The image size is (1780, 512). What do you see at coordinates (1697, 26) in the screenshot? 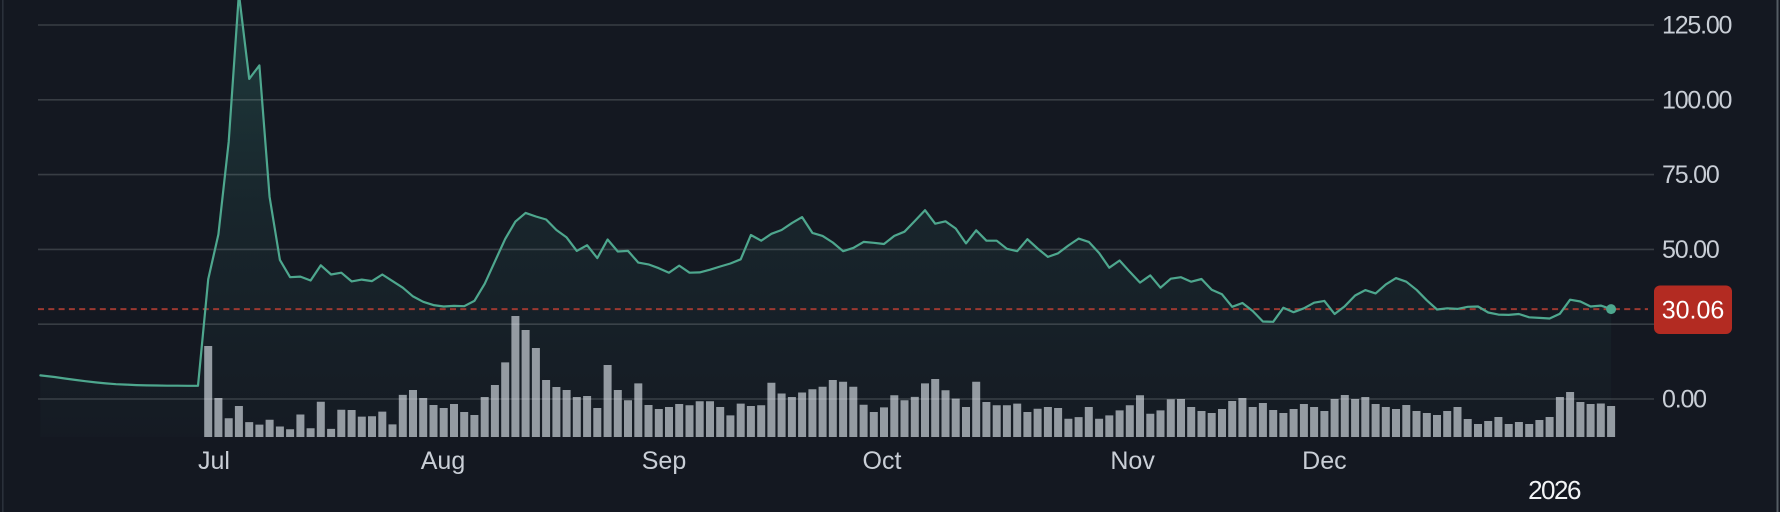
I see `svg-text: 125.00` at bounding box center [1697, 26].